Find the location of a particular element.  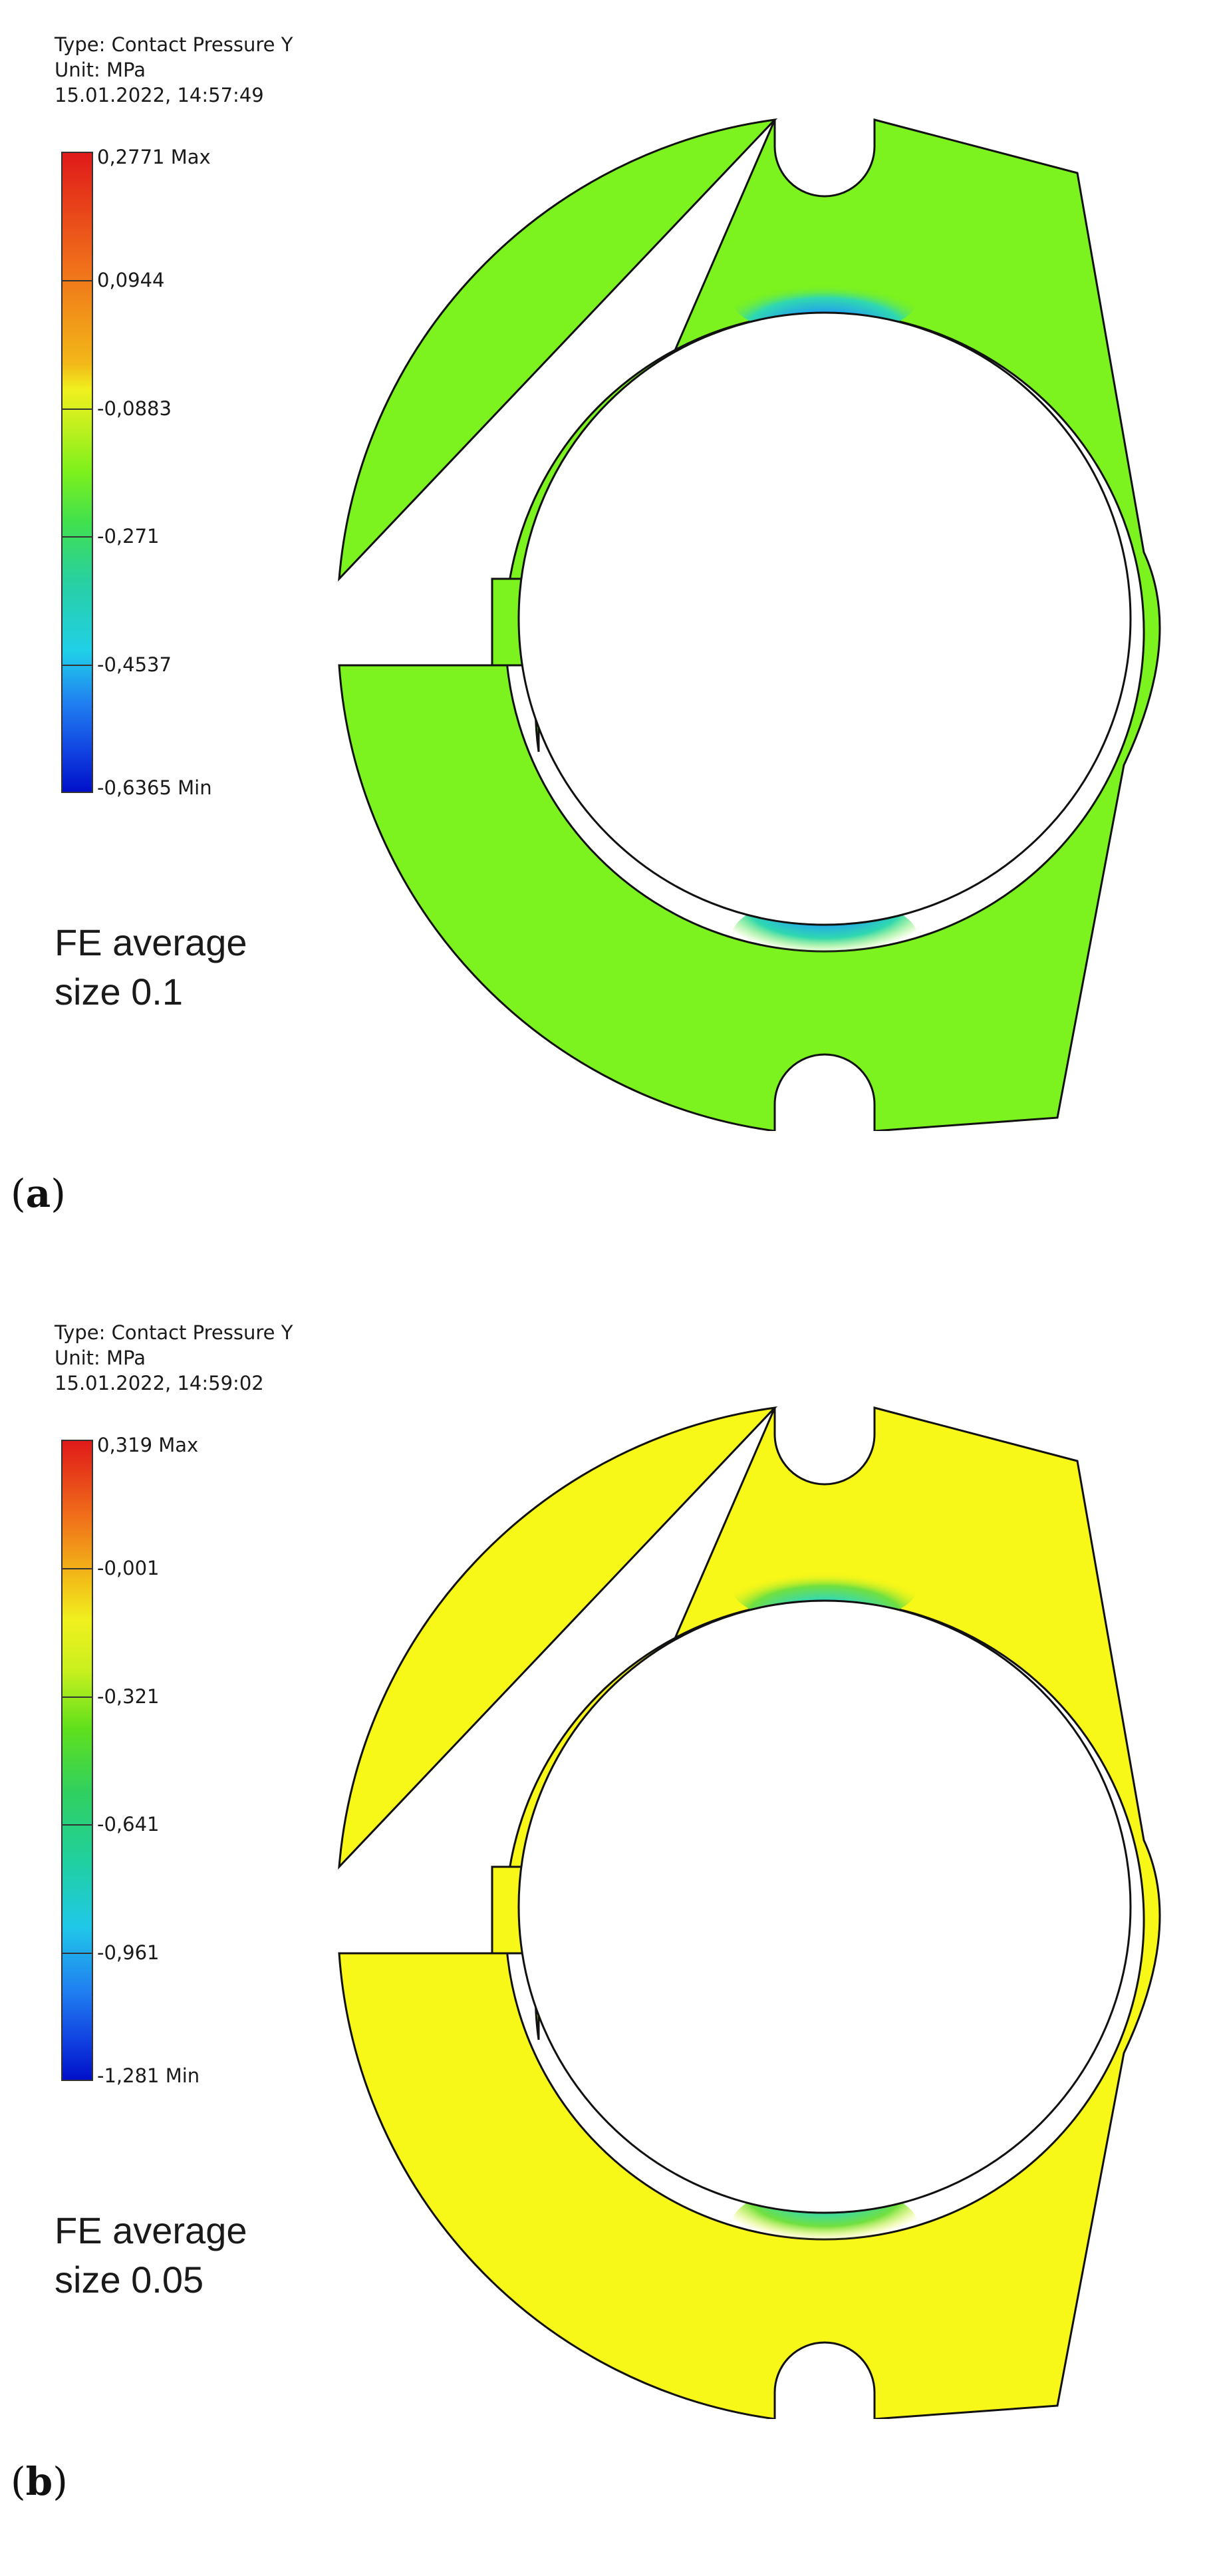

scale-tick: -0,641 is located at coordinates (128, 1824).